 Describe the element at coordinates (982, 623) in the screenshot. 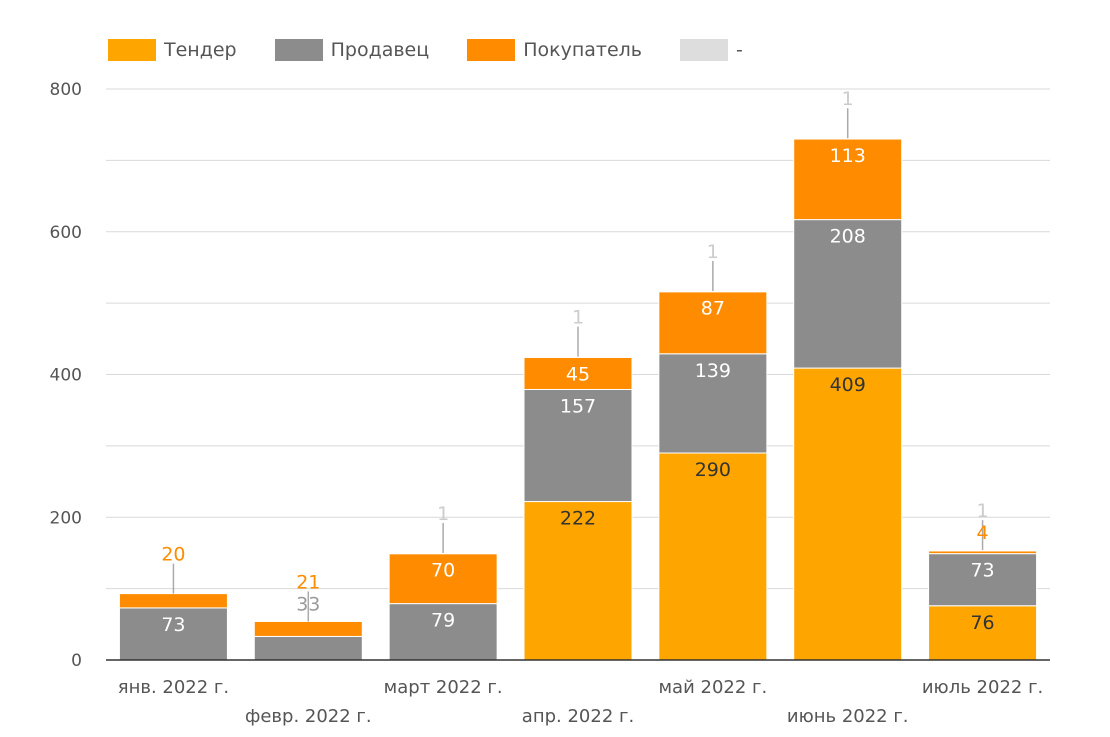

I see `data-label: 76` at that location.